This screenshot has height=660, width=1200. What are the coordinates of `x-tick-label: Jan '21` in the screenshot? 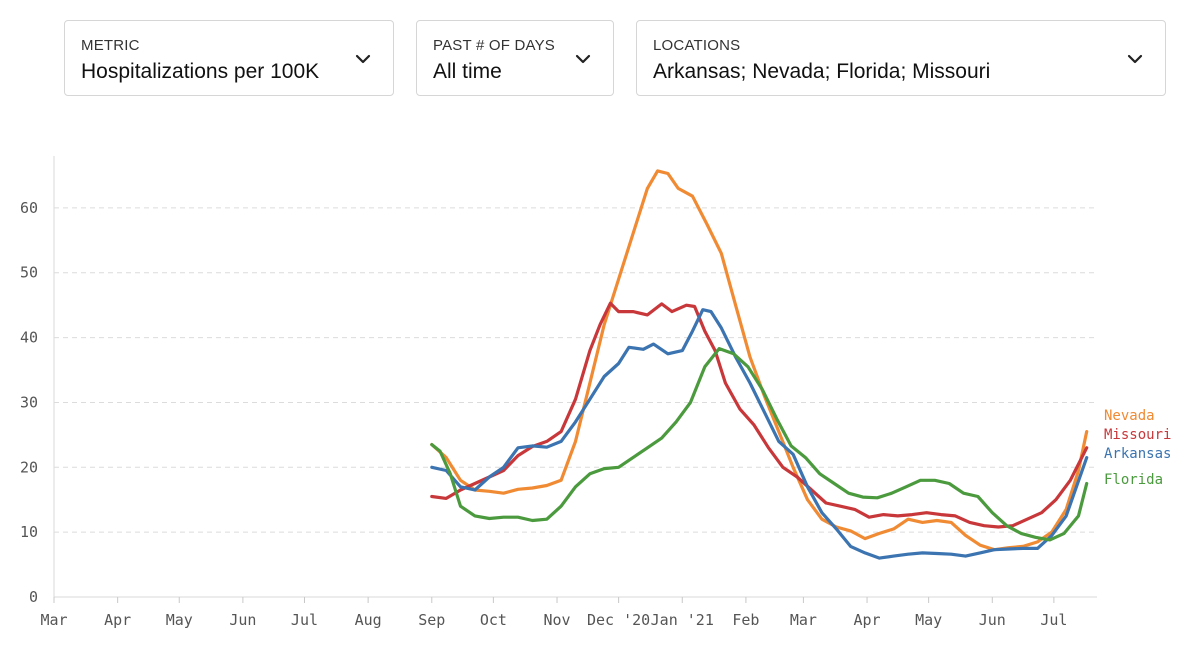 It's located at (682, 620).